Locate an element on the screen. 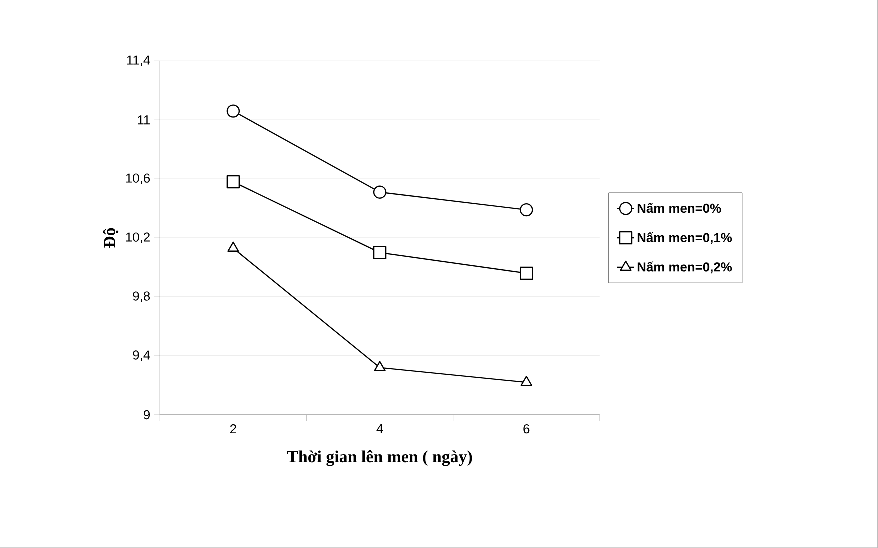 The width and height of the screenshot is (878, 548). x-axis-title: Thời gian lên men ( ngày) is located at coordinates (379, 458).